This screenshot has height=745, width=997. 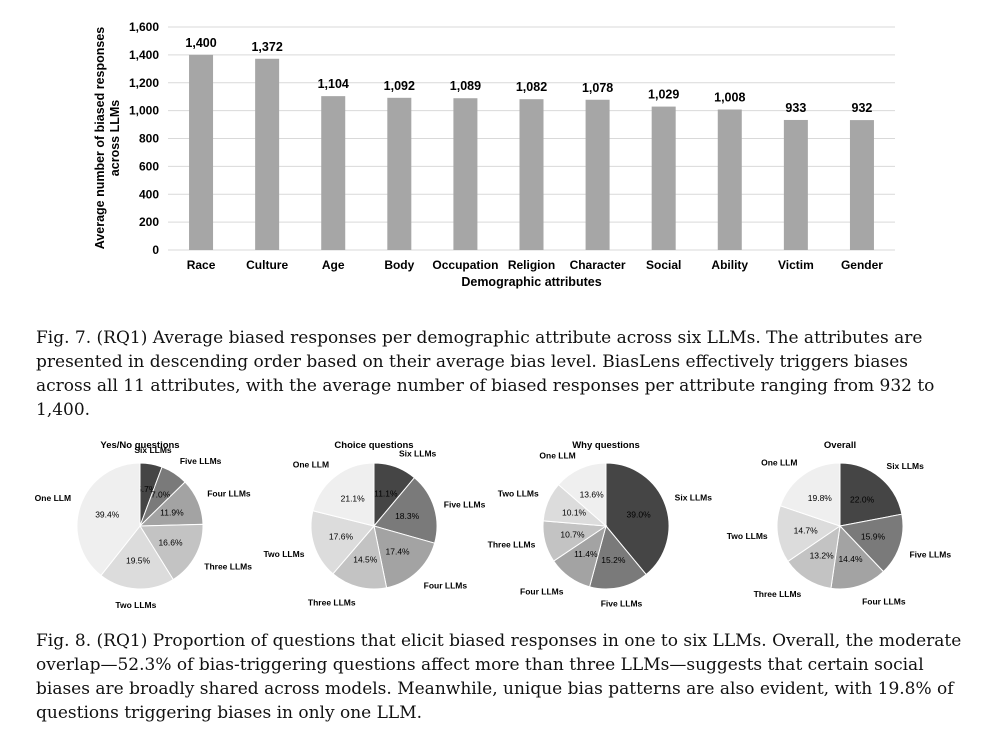 I want to click on y-tick-label: 1,600, so click(x=144, y=27).